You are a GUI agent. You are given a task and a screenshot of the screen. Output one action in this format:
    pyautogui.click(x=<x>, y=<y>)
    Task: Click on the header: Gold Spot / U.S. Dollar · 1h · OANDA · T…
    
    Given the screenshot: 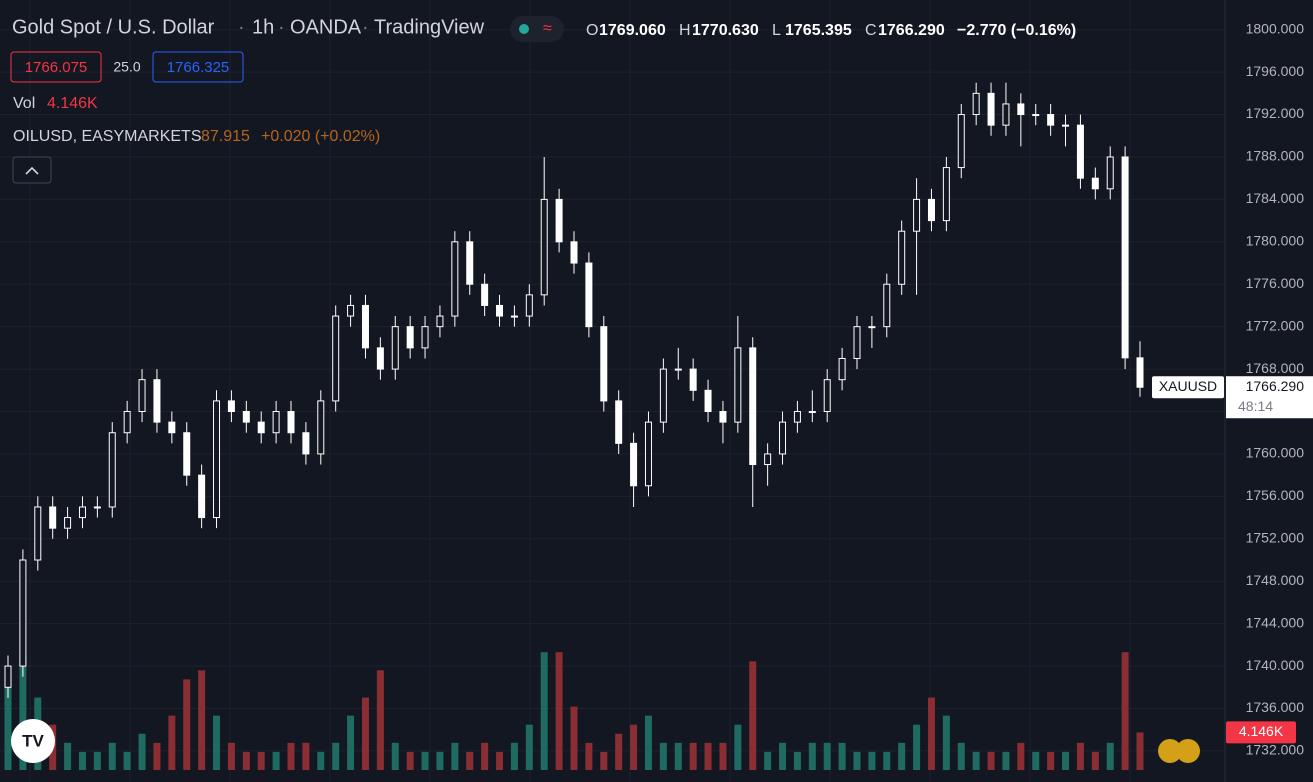 What is the action you would take?
    pyautogui.click(x=248, y=27)
    